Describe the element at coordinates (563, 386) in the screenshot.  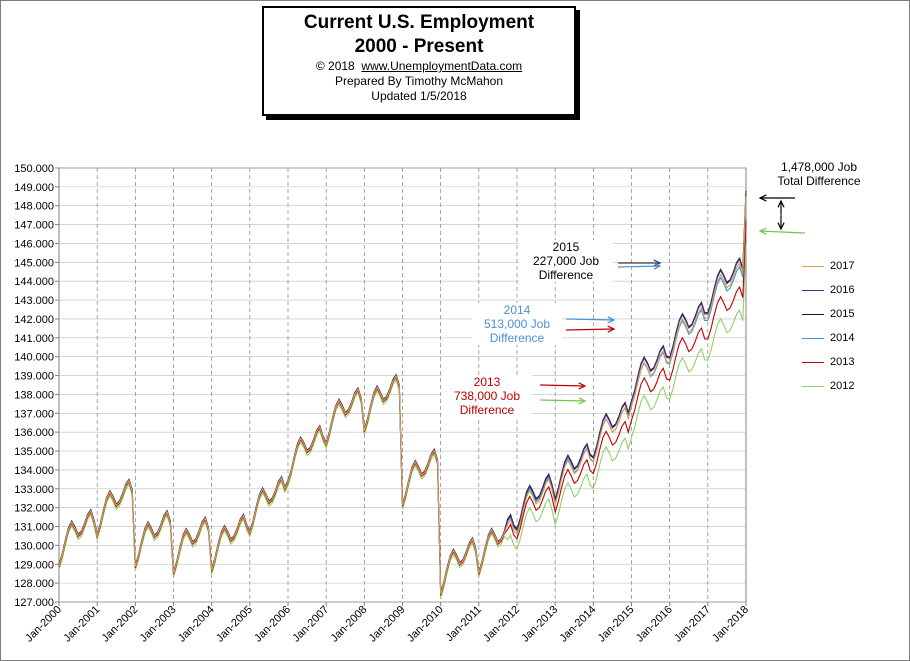
I see `arrow-2013-a` at that location.